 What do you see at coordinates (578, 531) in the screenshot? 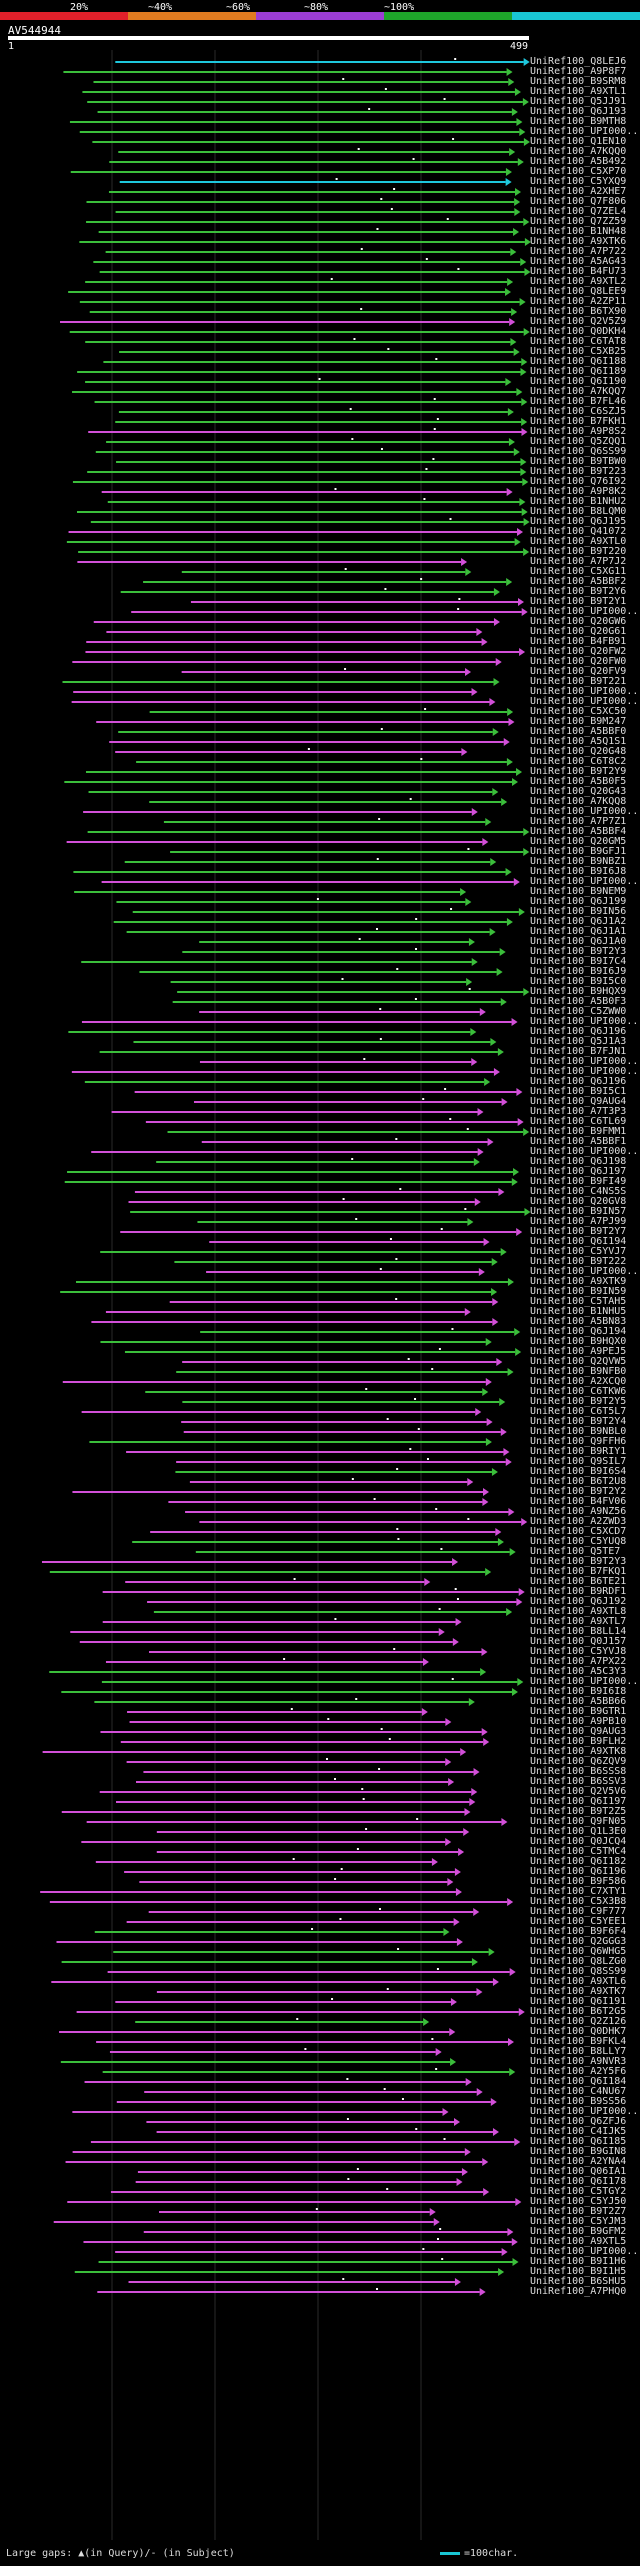
I see `hit-label: UniRef100_Q41072` at bounding box center [578, 531].